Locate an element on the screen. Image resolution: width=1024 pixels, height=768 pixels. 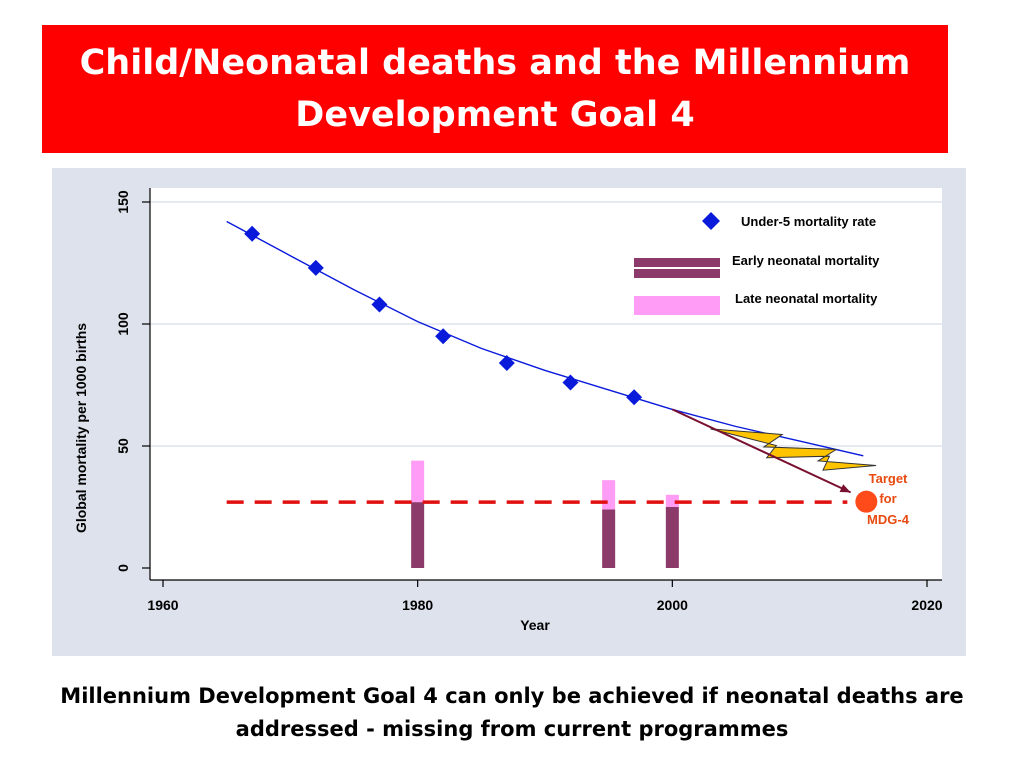
early-neonatal-bar-1995 is located at coordinates (609, 538).